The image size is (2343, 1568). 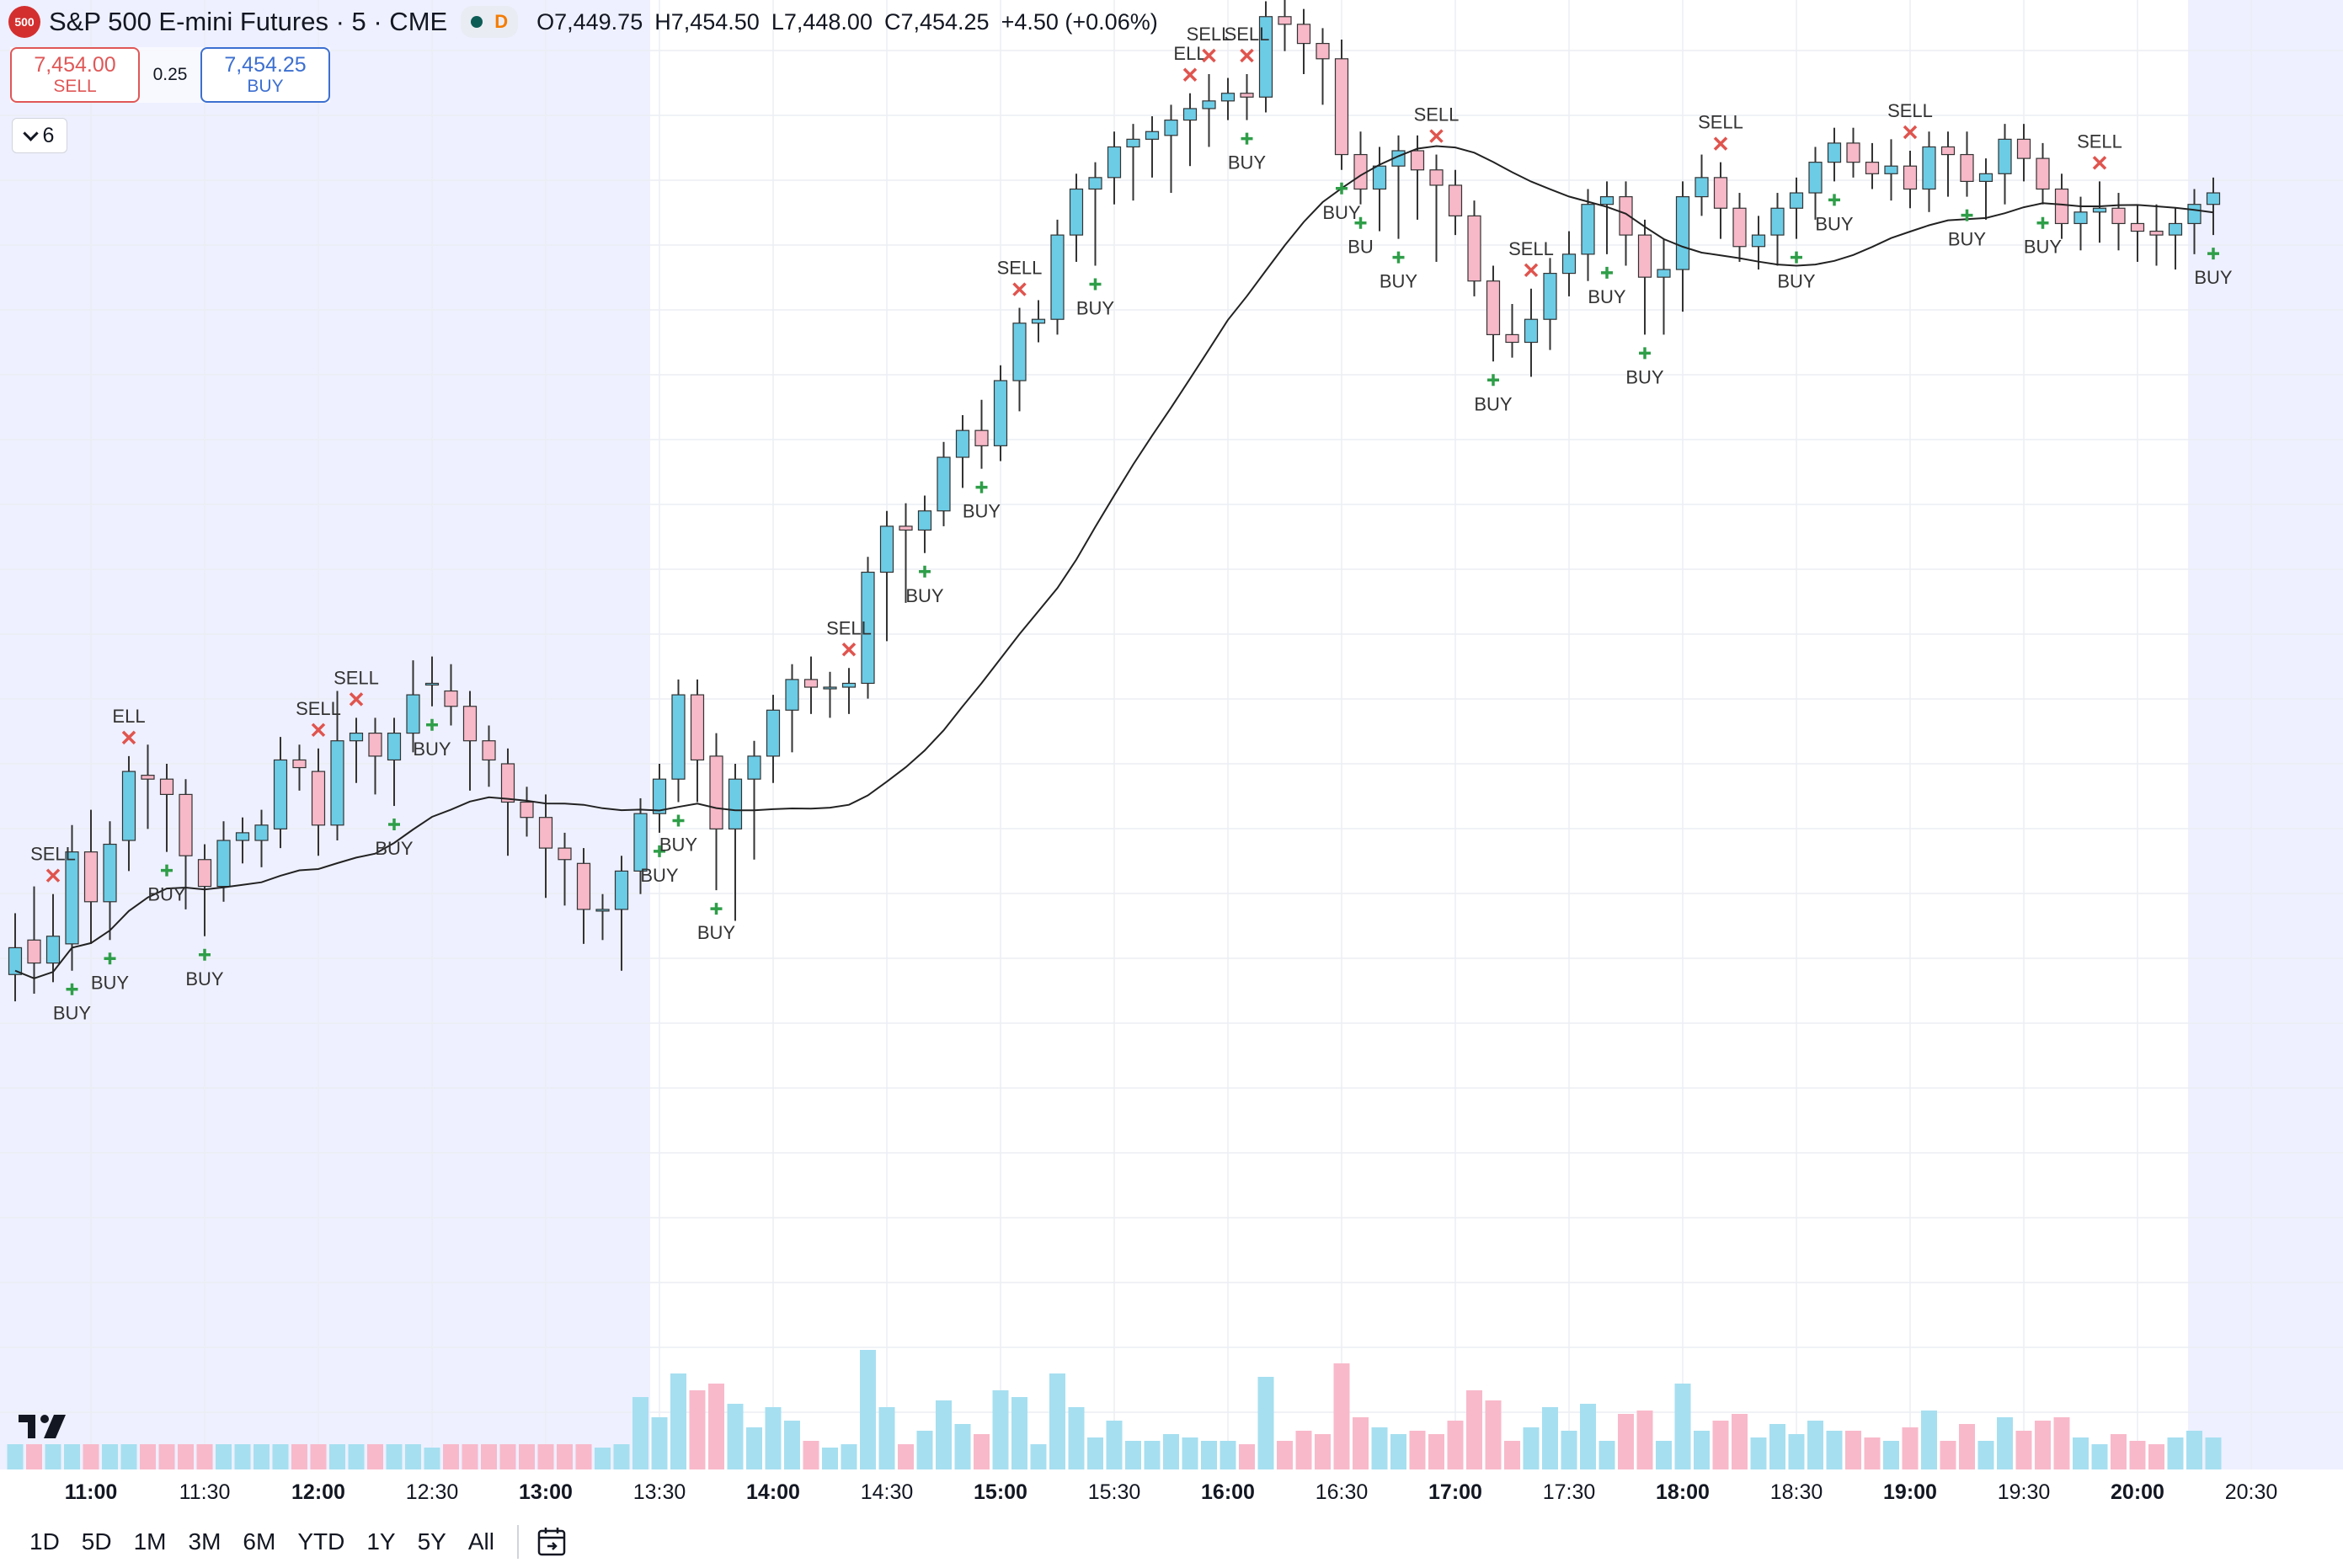 I want to click on data-delay-badge: D, so click(x=501, y=21).